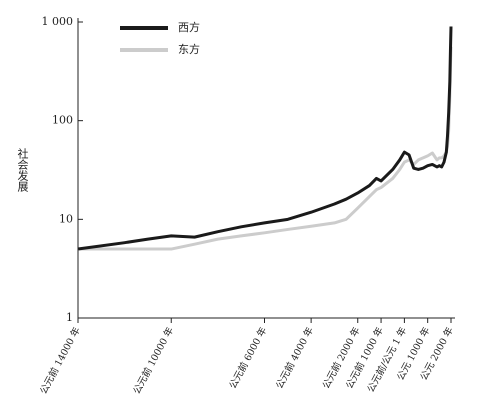 This screenshot has width=494, height=404. I want to click on x-tick-label: 公元前 4000 年, so click(294, 358).